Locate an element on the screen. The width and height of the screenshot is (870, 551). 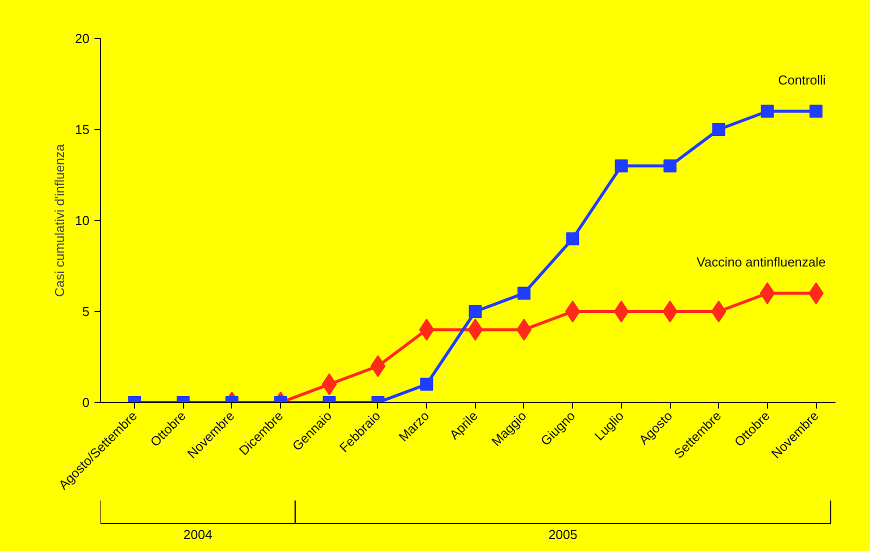
series-label: Controlli is located at coordinates (802, 80).